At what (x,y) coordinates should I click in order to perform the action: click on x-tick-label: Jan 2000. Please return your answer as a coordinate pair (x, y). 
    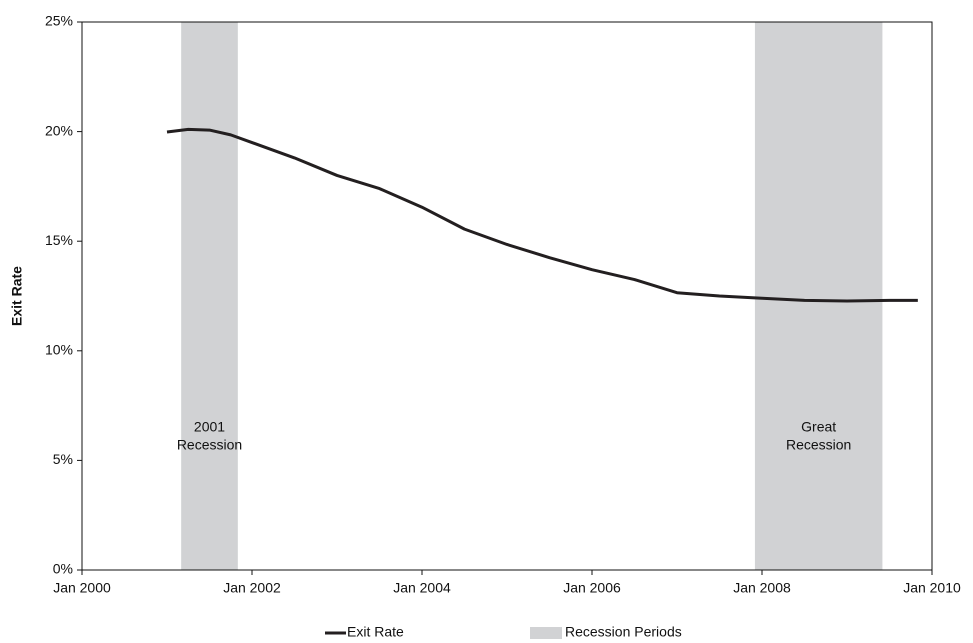
    Looking at the image, I should click on (82, 588).